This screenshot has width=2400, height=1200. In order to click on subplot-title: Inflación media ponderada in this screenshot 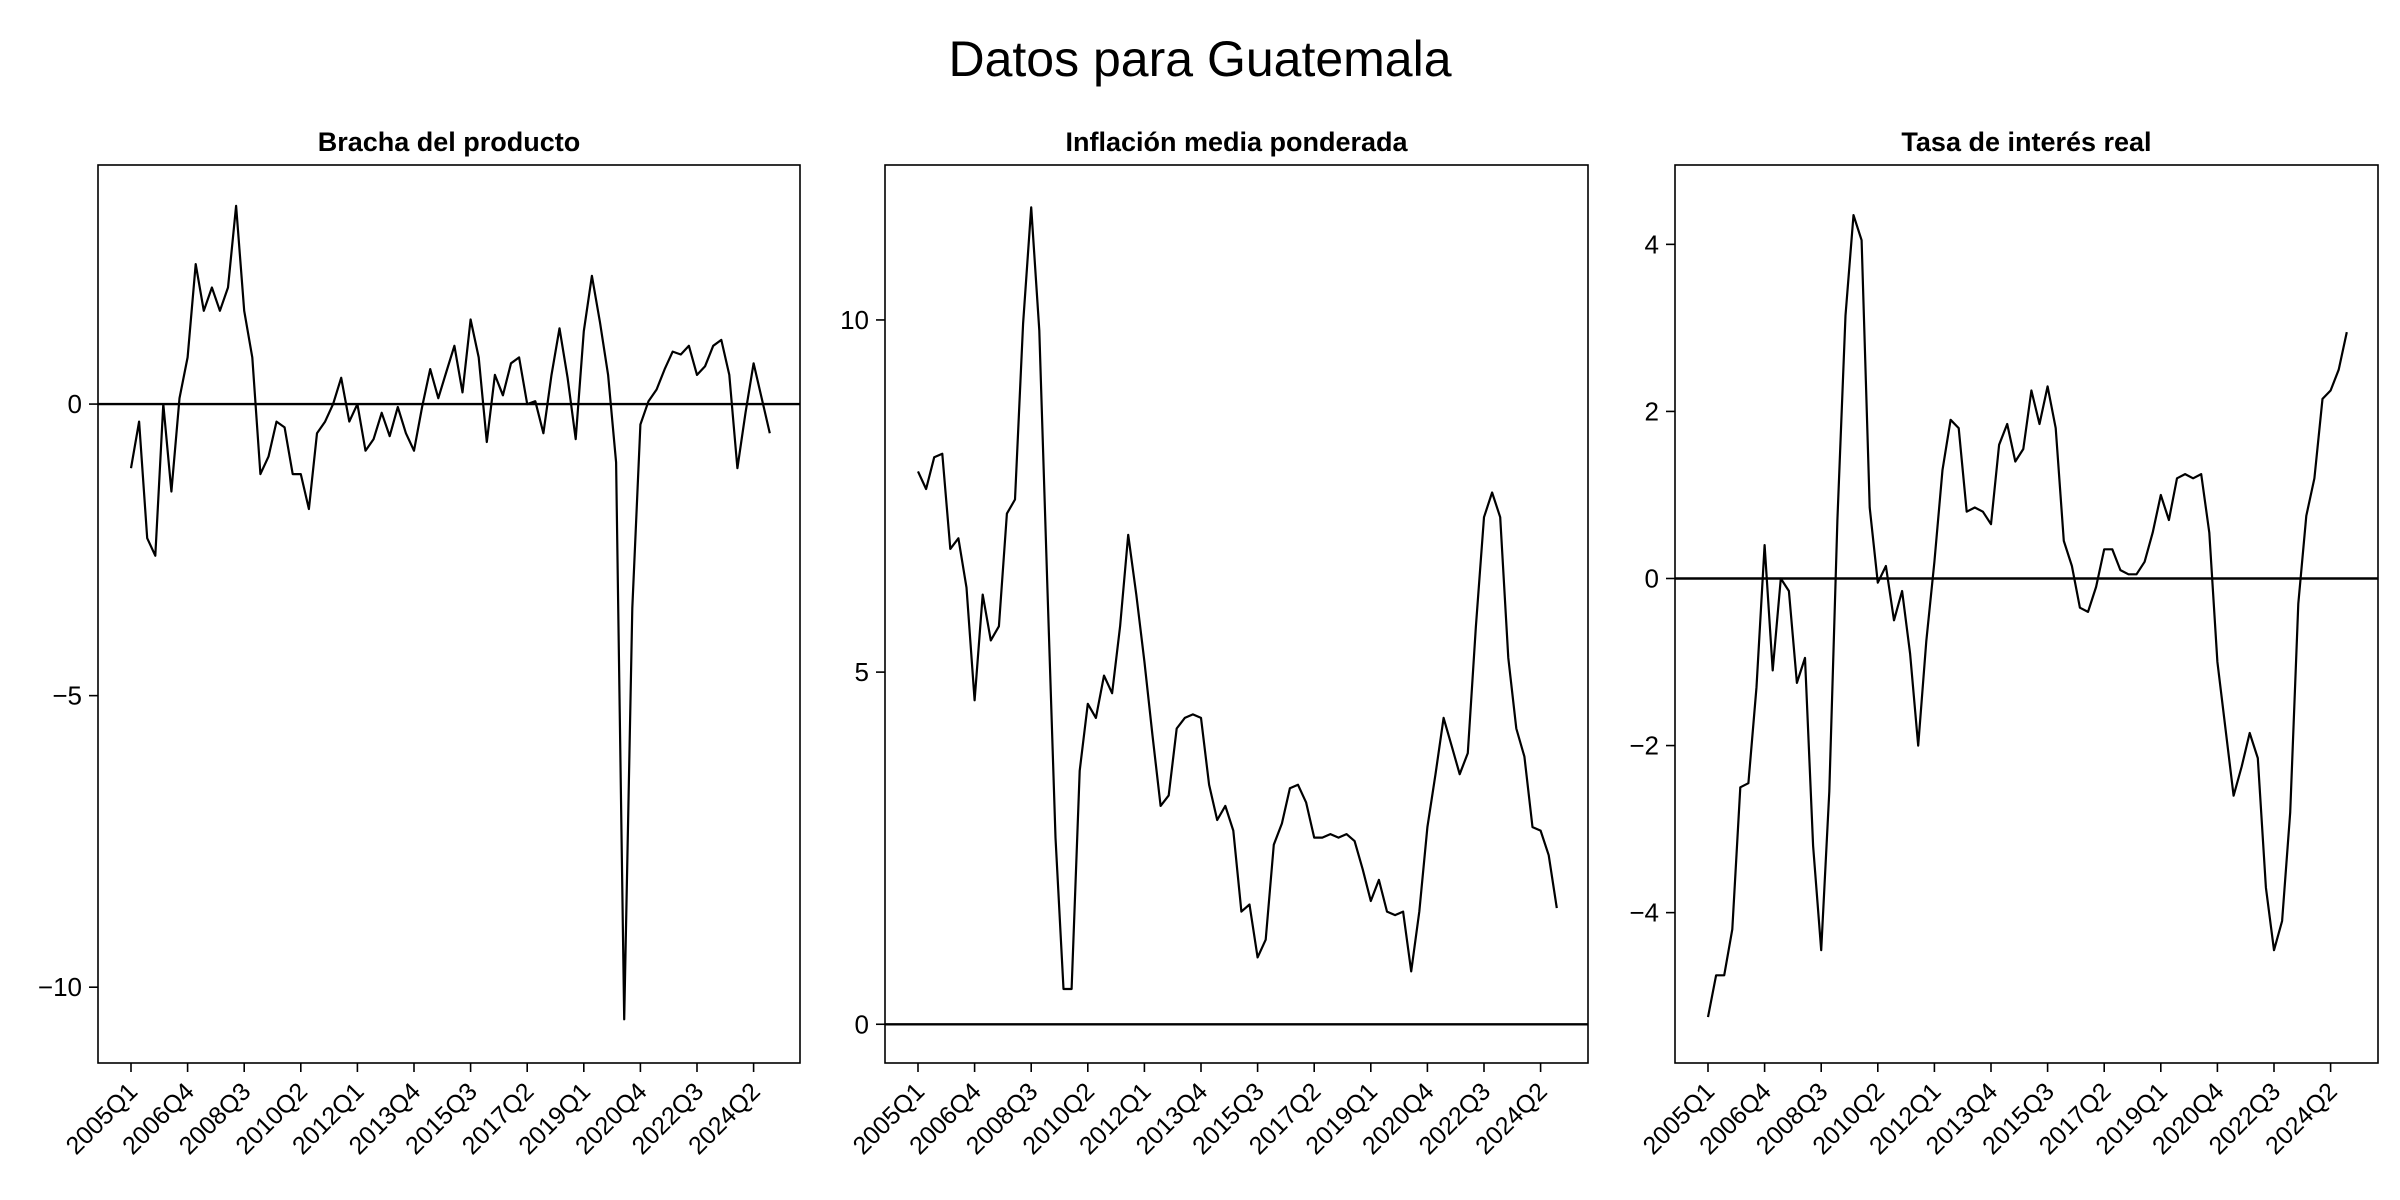, I will do `click(1236, 142)`.